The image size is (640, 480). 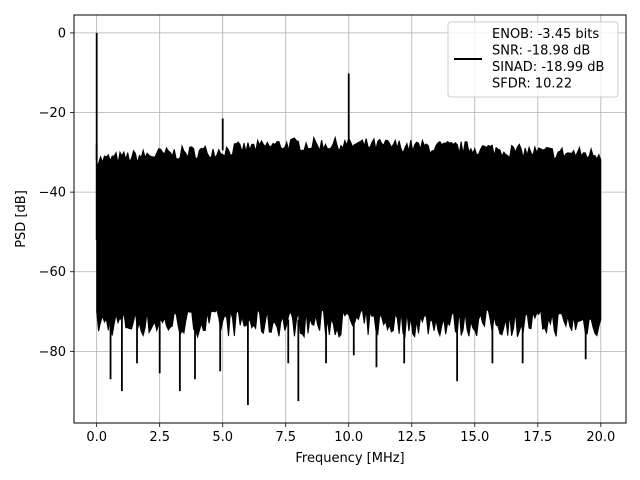 I want to click on legend-snr: SNR: -18.98 dB, so click(x=541, y=51).